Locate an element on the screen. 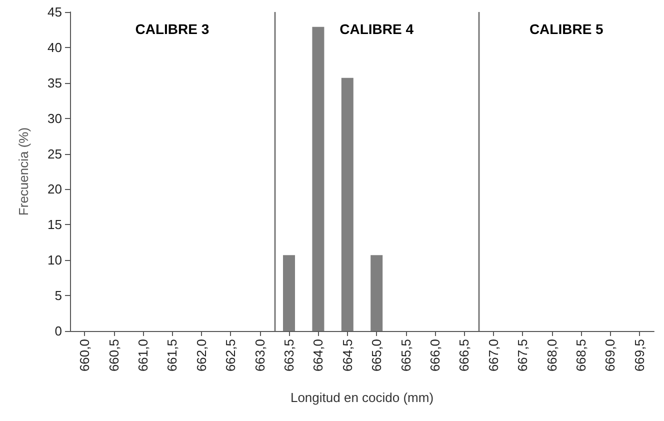  y-tick-label: 20 is located at coordinates (55, 189).